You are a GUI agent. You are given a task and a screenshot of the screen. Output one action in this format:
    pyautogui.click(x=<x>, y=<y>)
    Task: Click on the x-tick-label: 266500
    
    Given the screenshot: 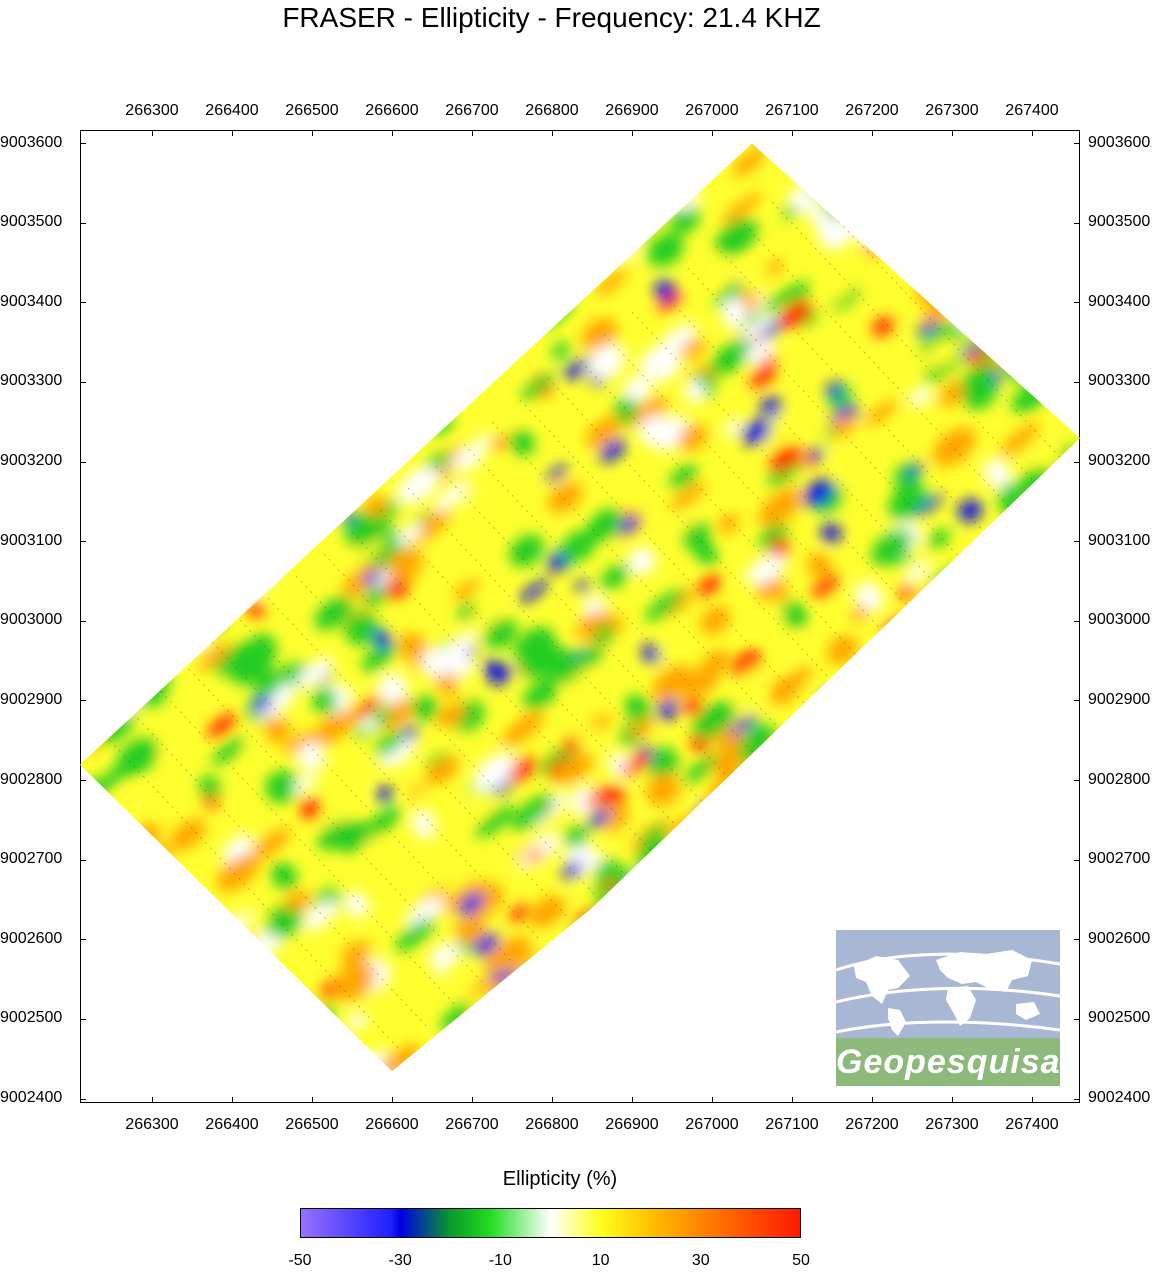 What is the action you would take?
    pyautogui.click(x=312, y=1124)
    